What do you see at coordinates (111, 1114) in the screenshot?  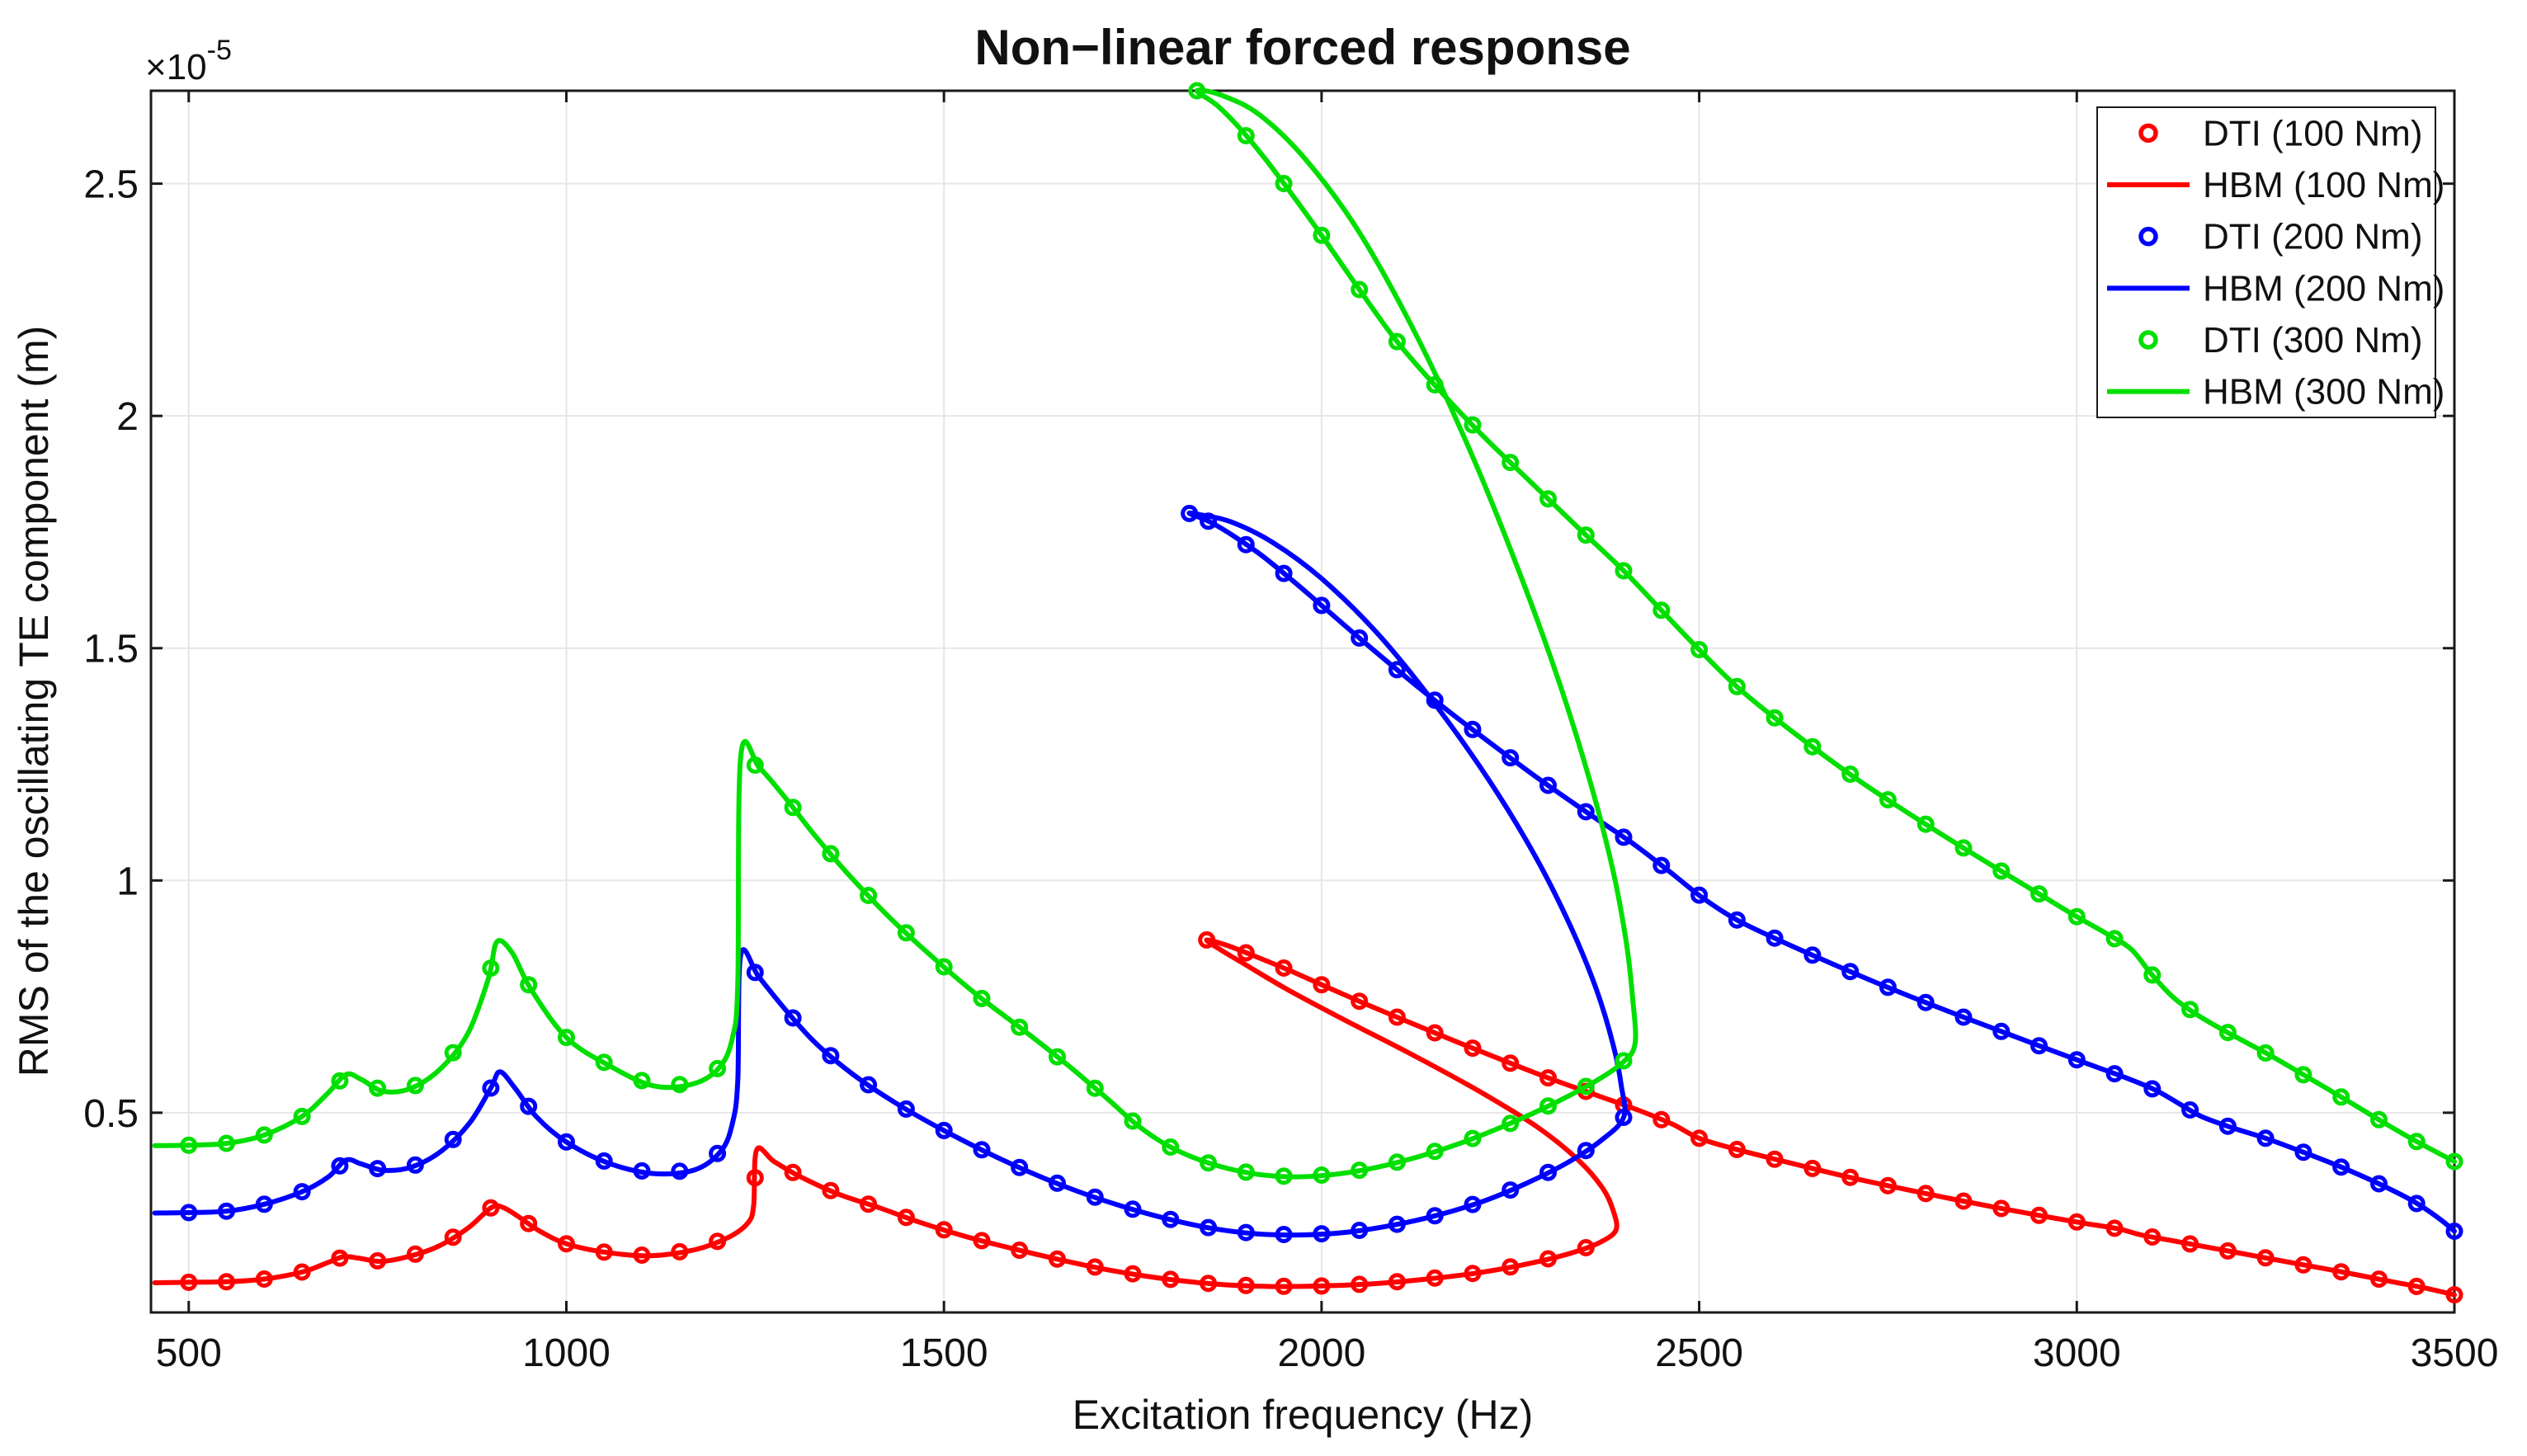 I see `y-tick-label: 0.5` at bounding box center [111, 1114].